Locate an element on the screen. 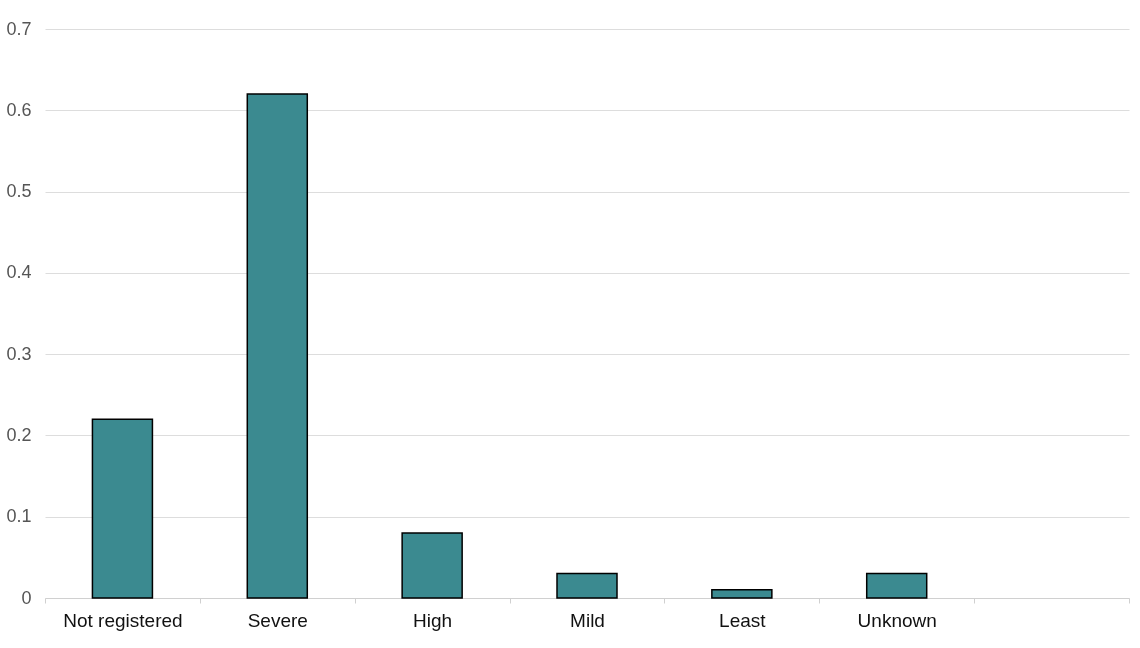 This screenshot has height=648, width=1140. y-tick-label: 0.7 is located at coordinates (19, 28).